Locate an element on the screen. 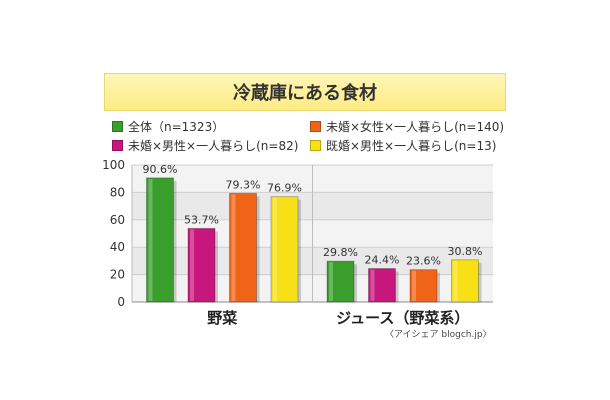  y-tick-label-0: 0 is located at coordinates (121, 302).